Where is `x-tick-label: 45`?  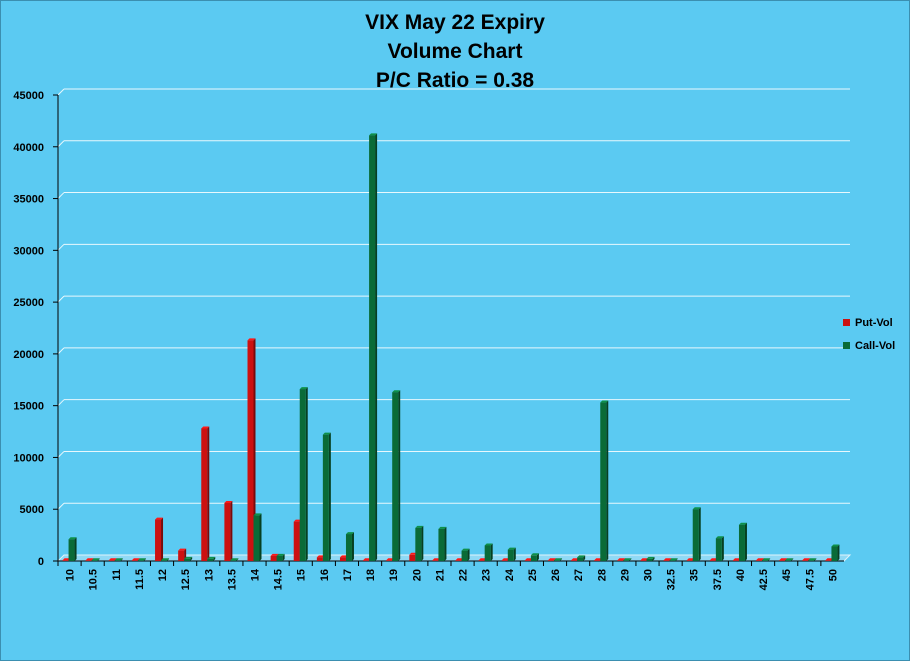 x-tick-label: 45 is located at coordinates (787, 575).